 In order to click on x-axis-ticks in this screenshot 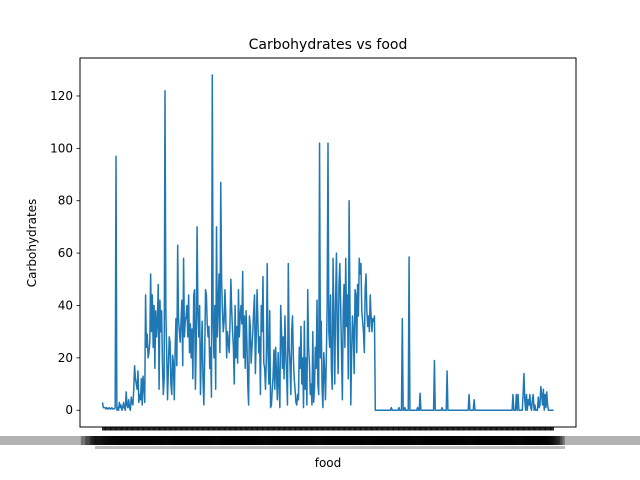, I will do `click(328, 429)`.